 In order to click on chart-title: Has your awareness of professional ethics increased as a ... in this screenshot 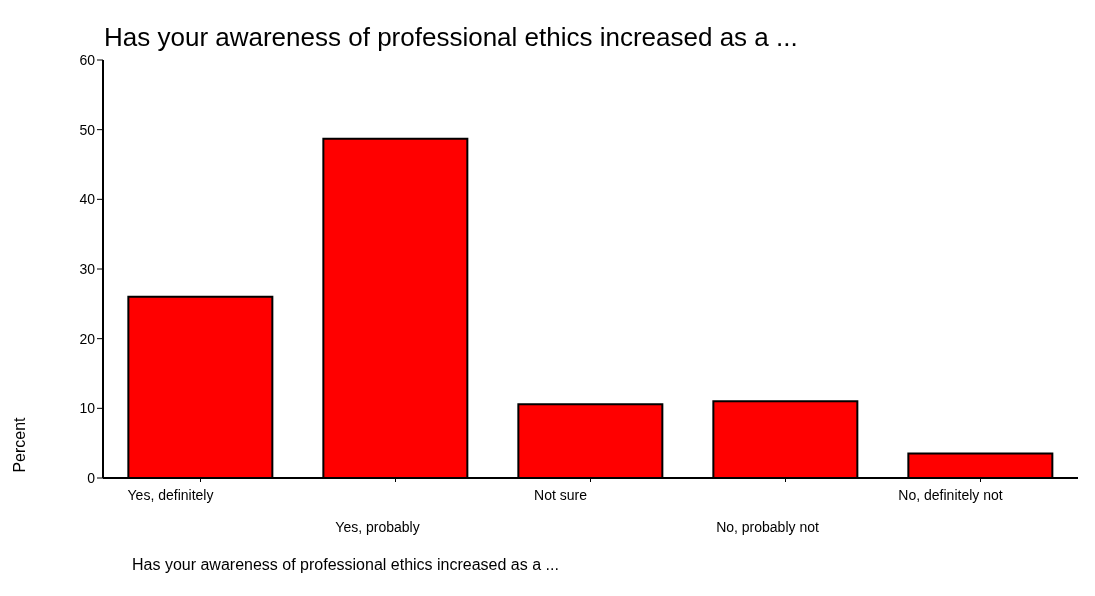, I will do `click(451, 37)`.